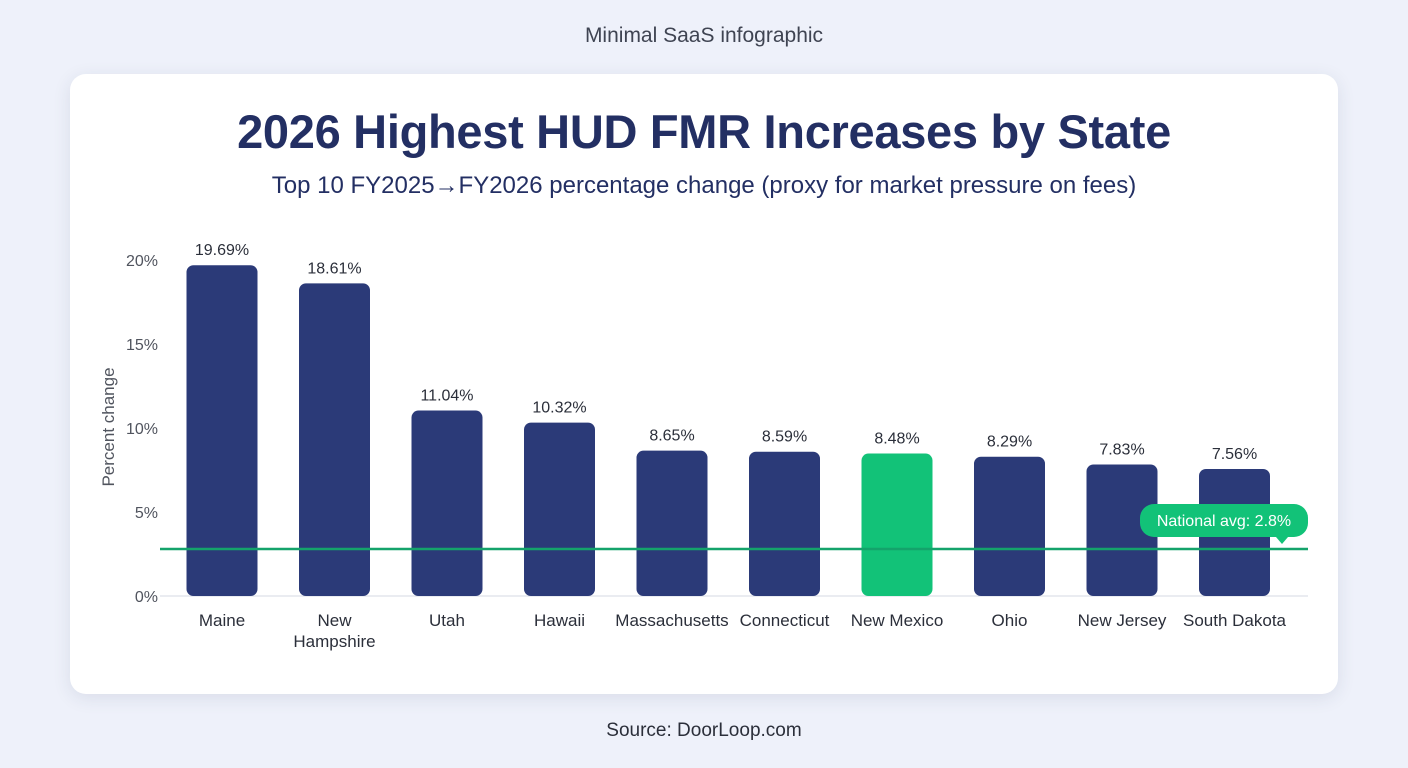 This screenshot has height=768, width=1408. I want to click on x-tick-label: Maine, so click(222, 620).